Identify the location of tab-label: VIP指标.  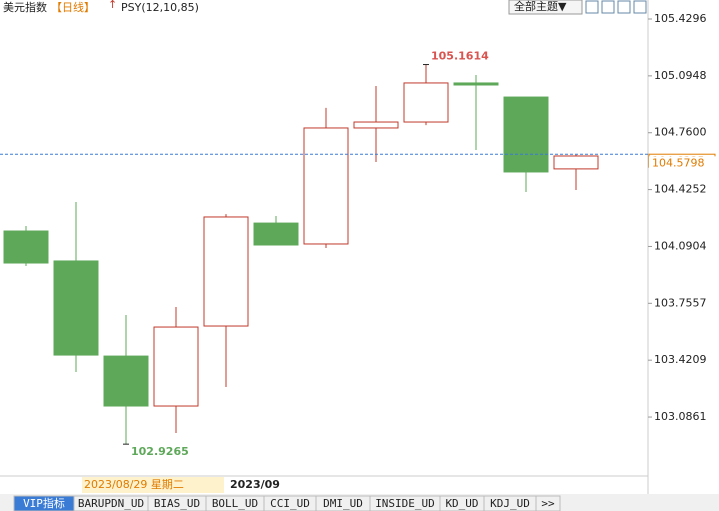
(44, 503).